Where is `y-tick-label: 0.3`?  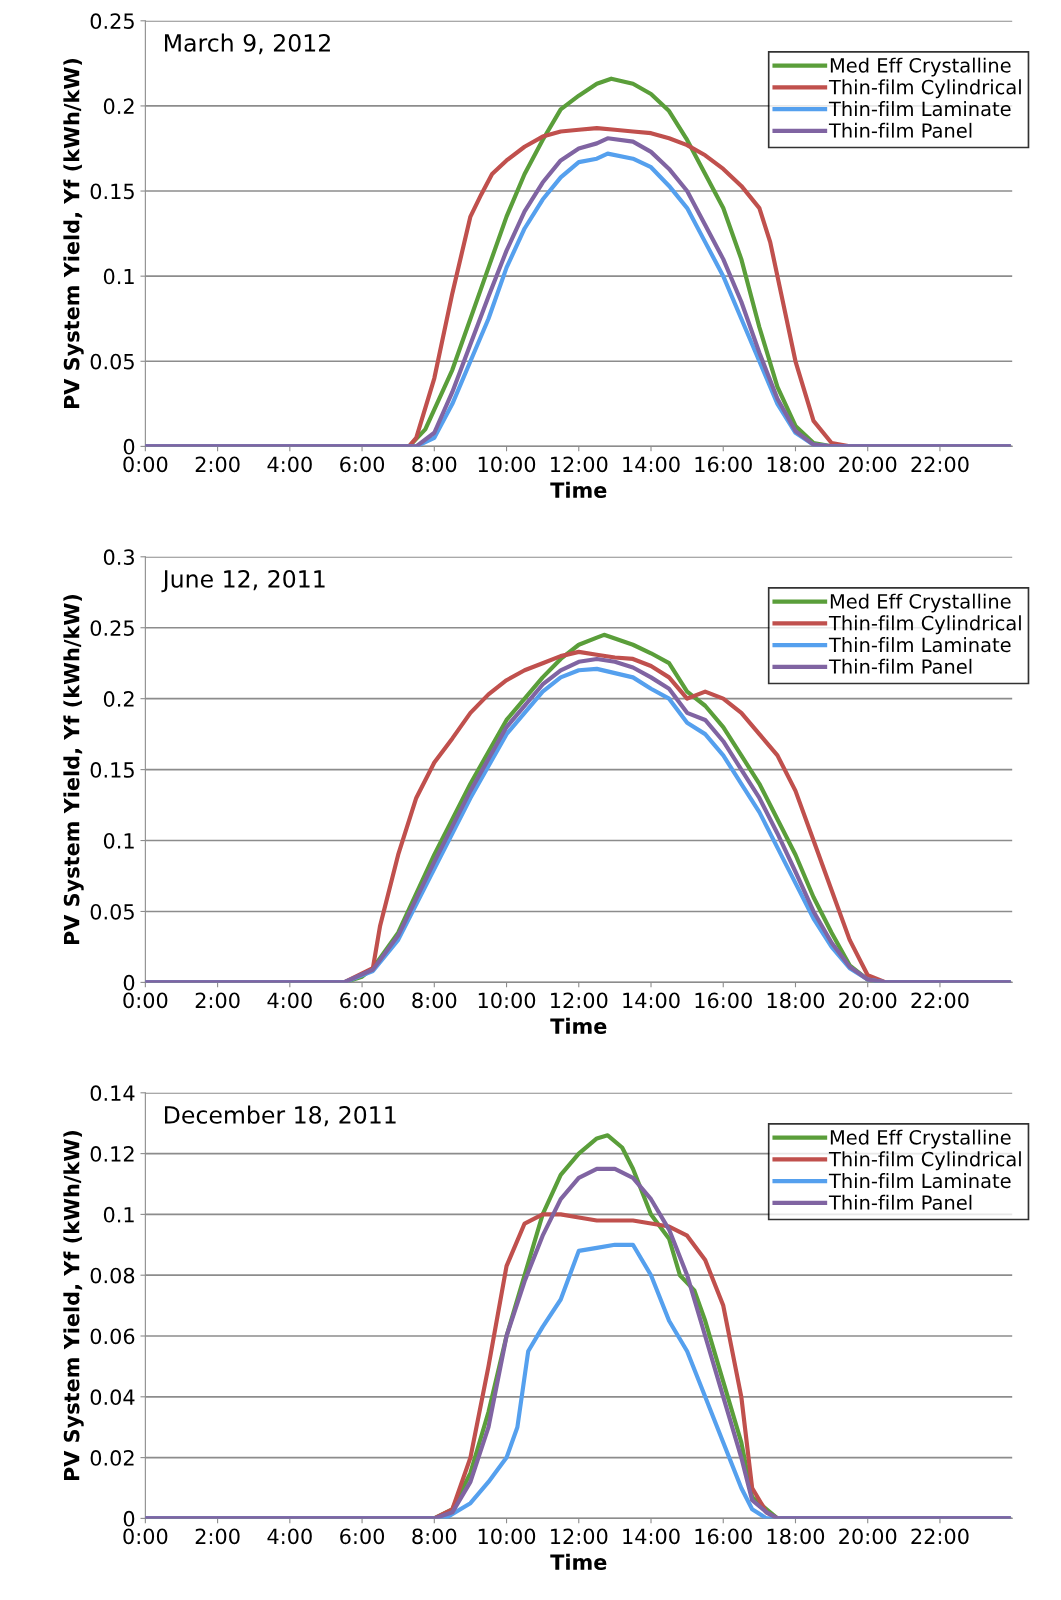
y-tick-label: 0.3 is located at coordinates (118, 557).